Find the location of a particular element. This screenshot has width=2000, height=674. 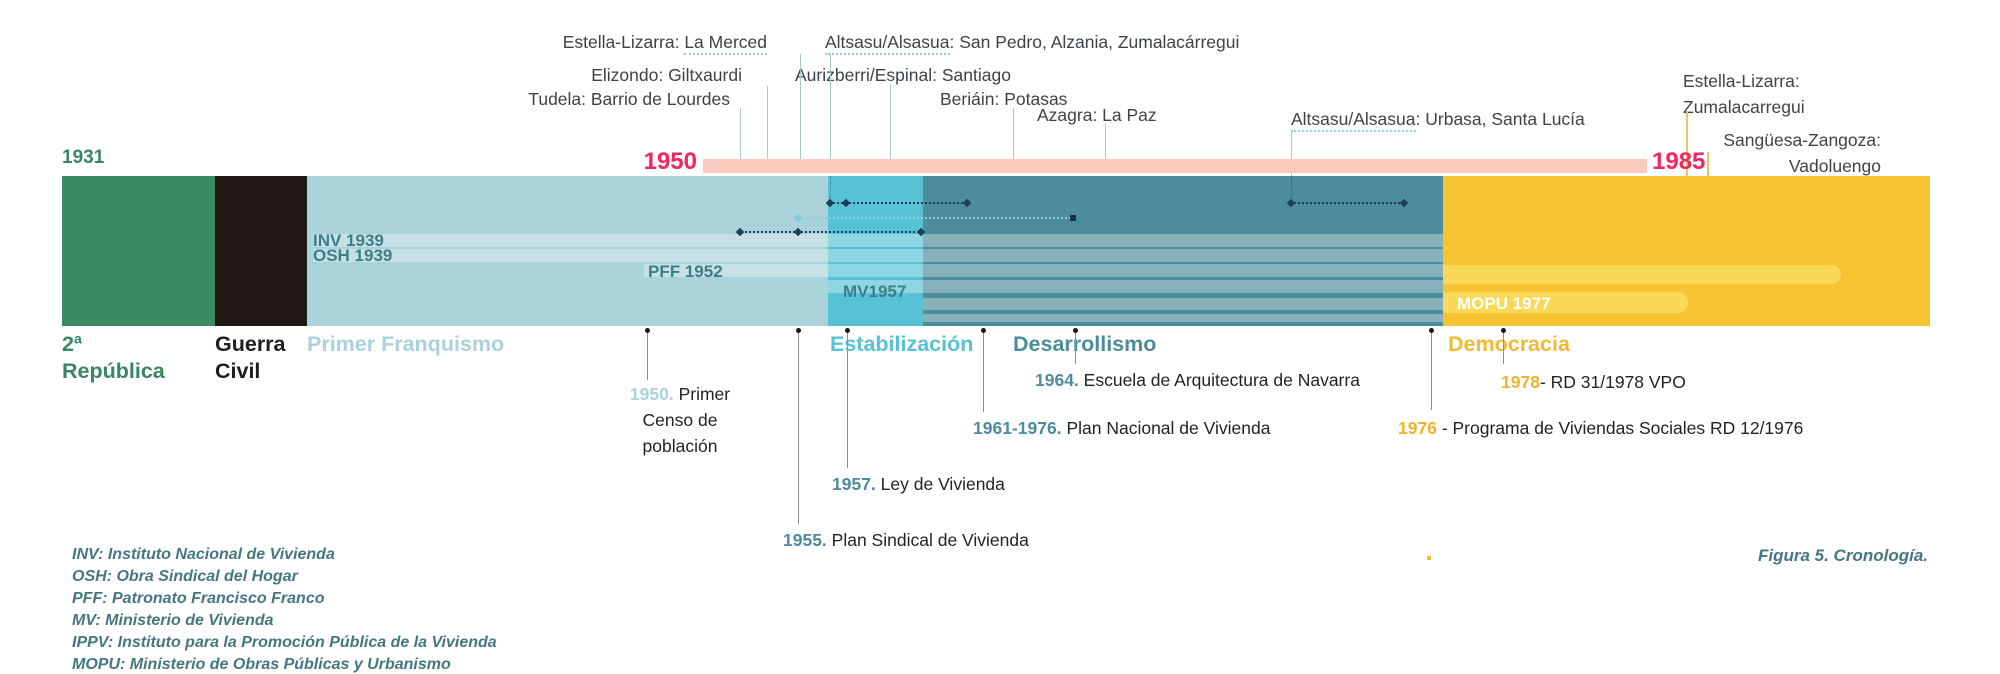

period-label-primer-franquismo: Primer Franquismo is located at coordinates (406, 344).